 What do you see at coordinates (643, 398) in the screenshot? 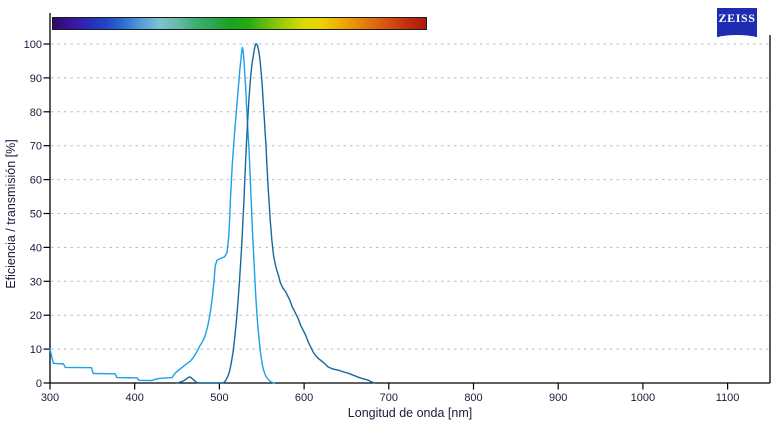
I see `x-tick-label: 1000` at bounding box center [643, 398].